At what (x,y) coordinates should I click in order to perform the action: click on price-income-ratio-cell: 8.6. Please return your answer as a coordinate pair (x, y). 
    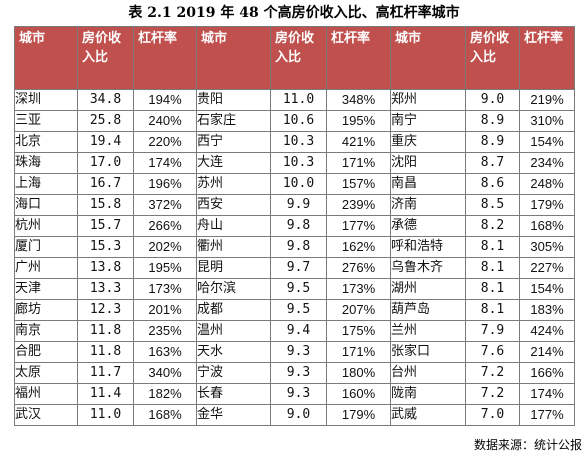
    Looking at the image, I should click on (492, 184).